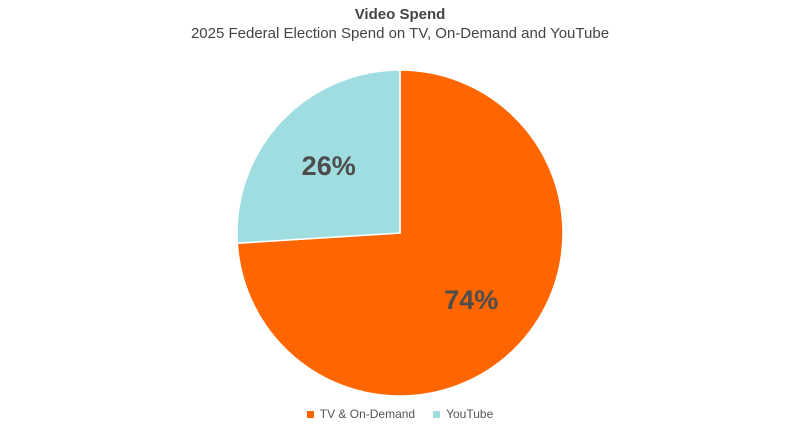 The height and width of the screenshot is (431, 800). I want to click on legend-label-youtube: YouTube, so click(470, 414).